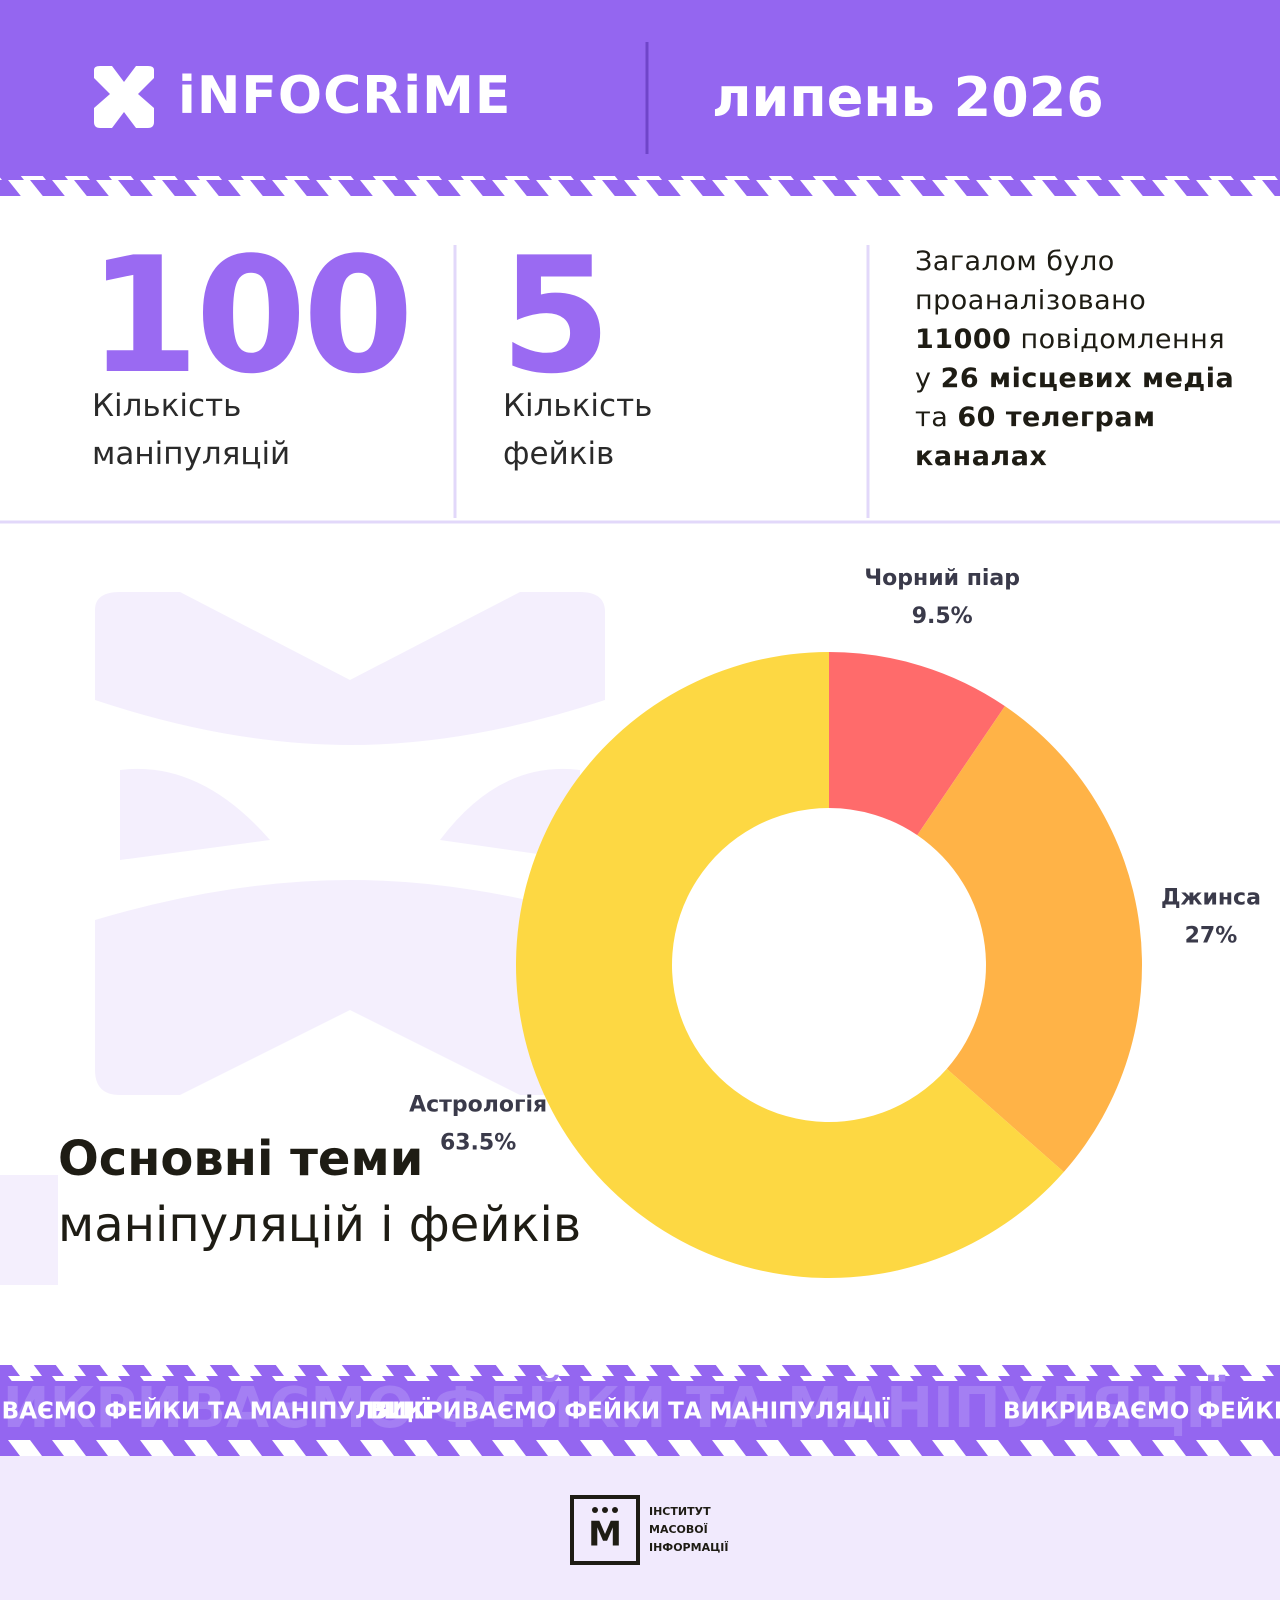 This screenshot has width=1280, height=1600. I want to click on segment-label: Астрологія, so click(478, 1104).